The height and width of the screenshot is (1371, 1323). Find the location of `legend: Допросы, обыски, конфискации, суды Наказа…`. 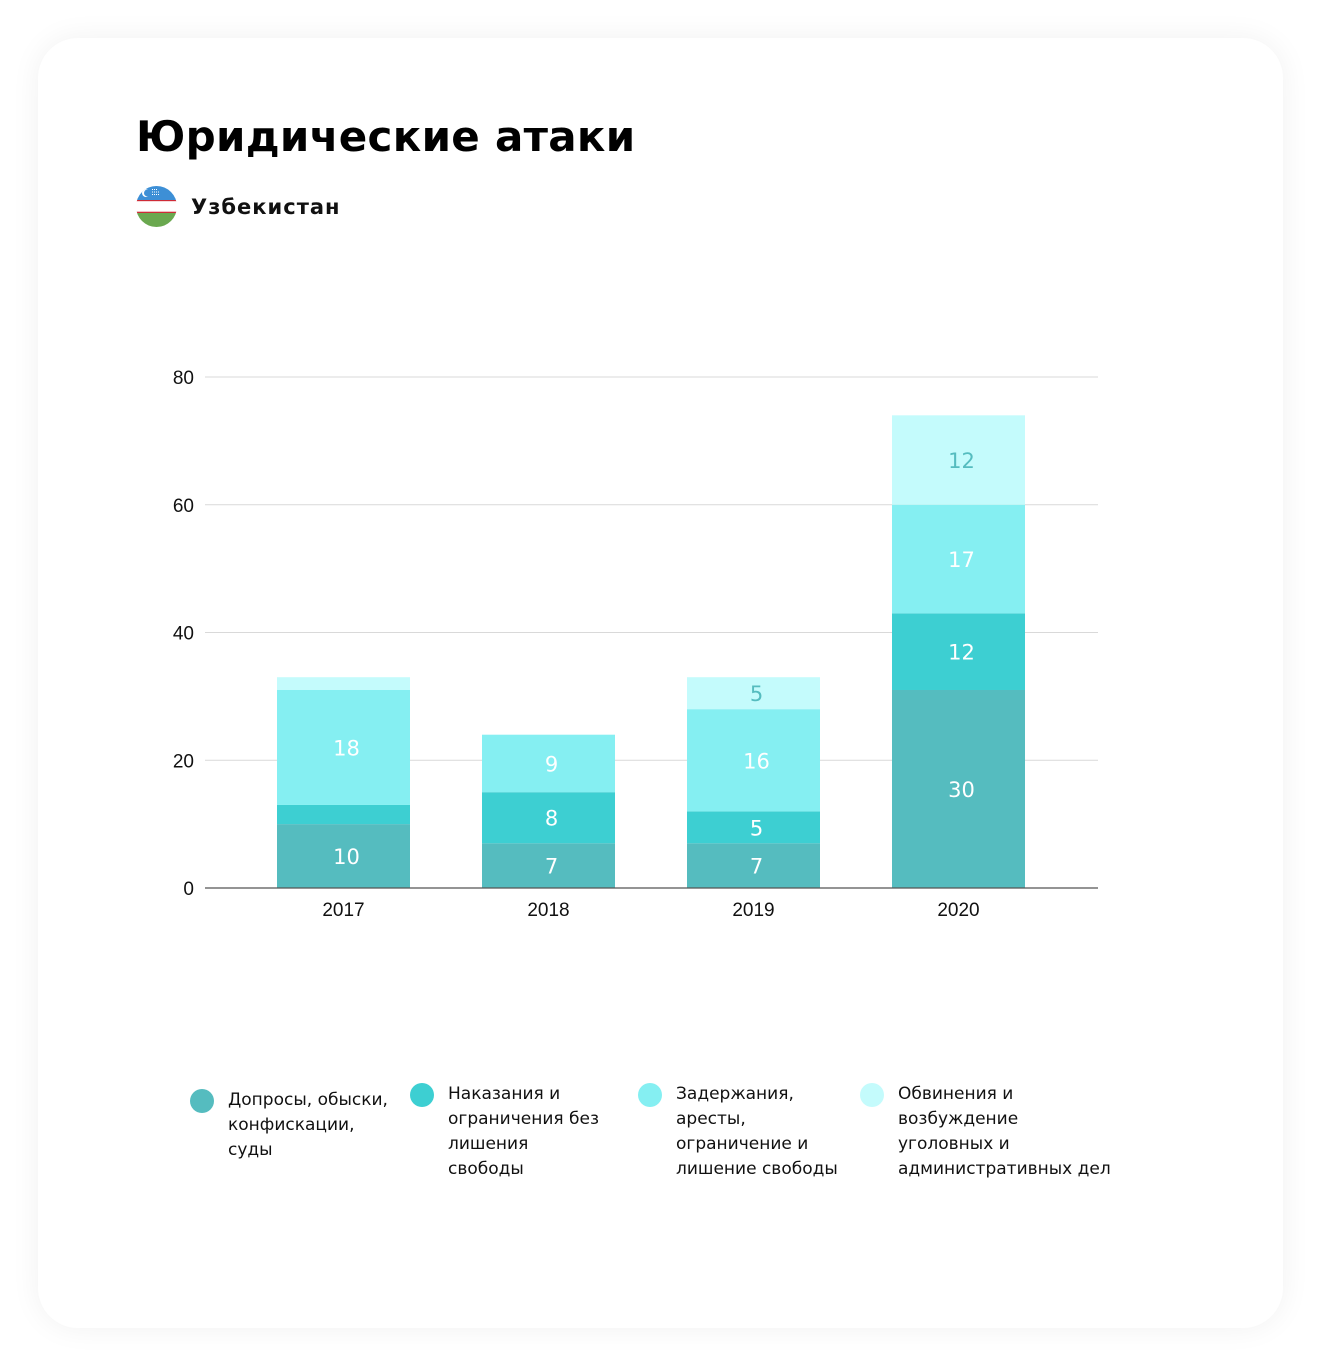

legend: Допросы, обыски, конфискации, суды Наказа… is located at coordinates (661, 1140).